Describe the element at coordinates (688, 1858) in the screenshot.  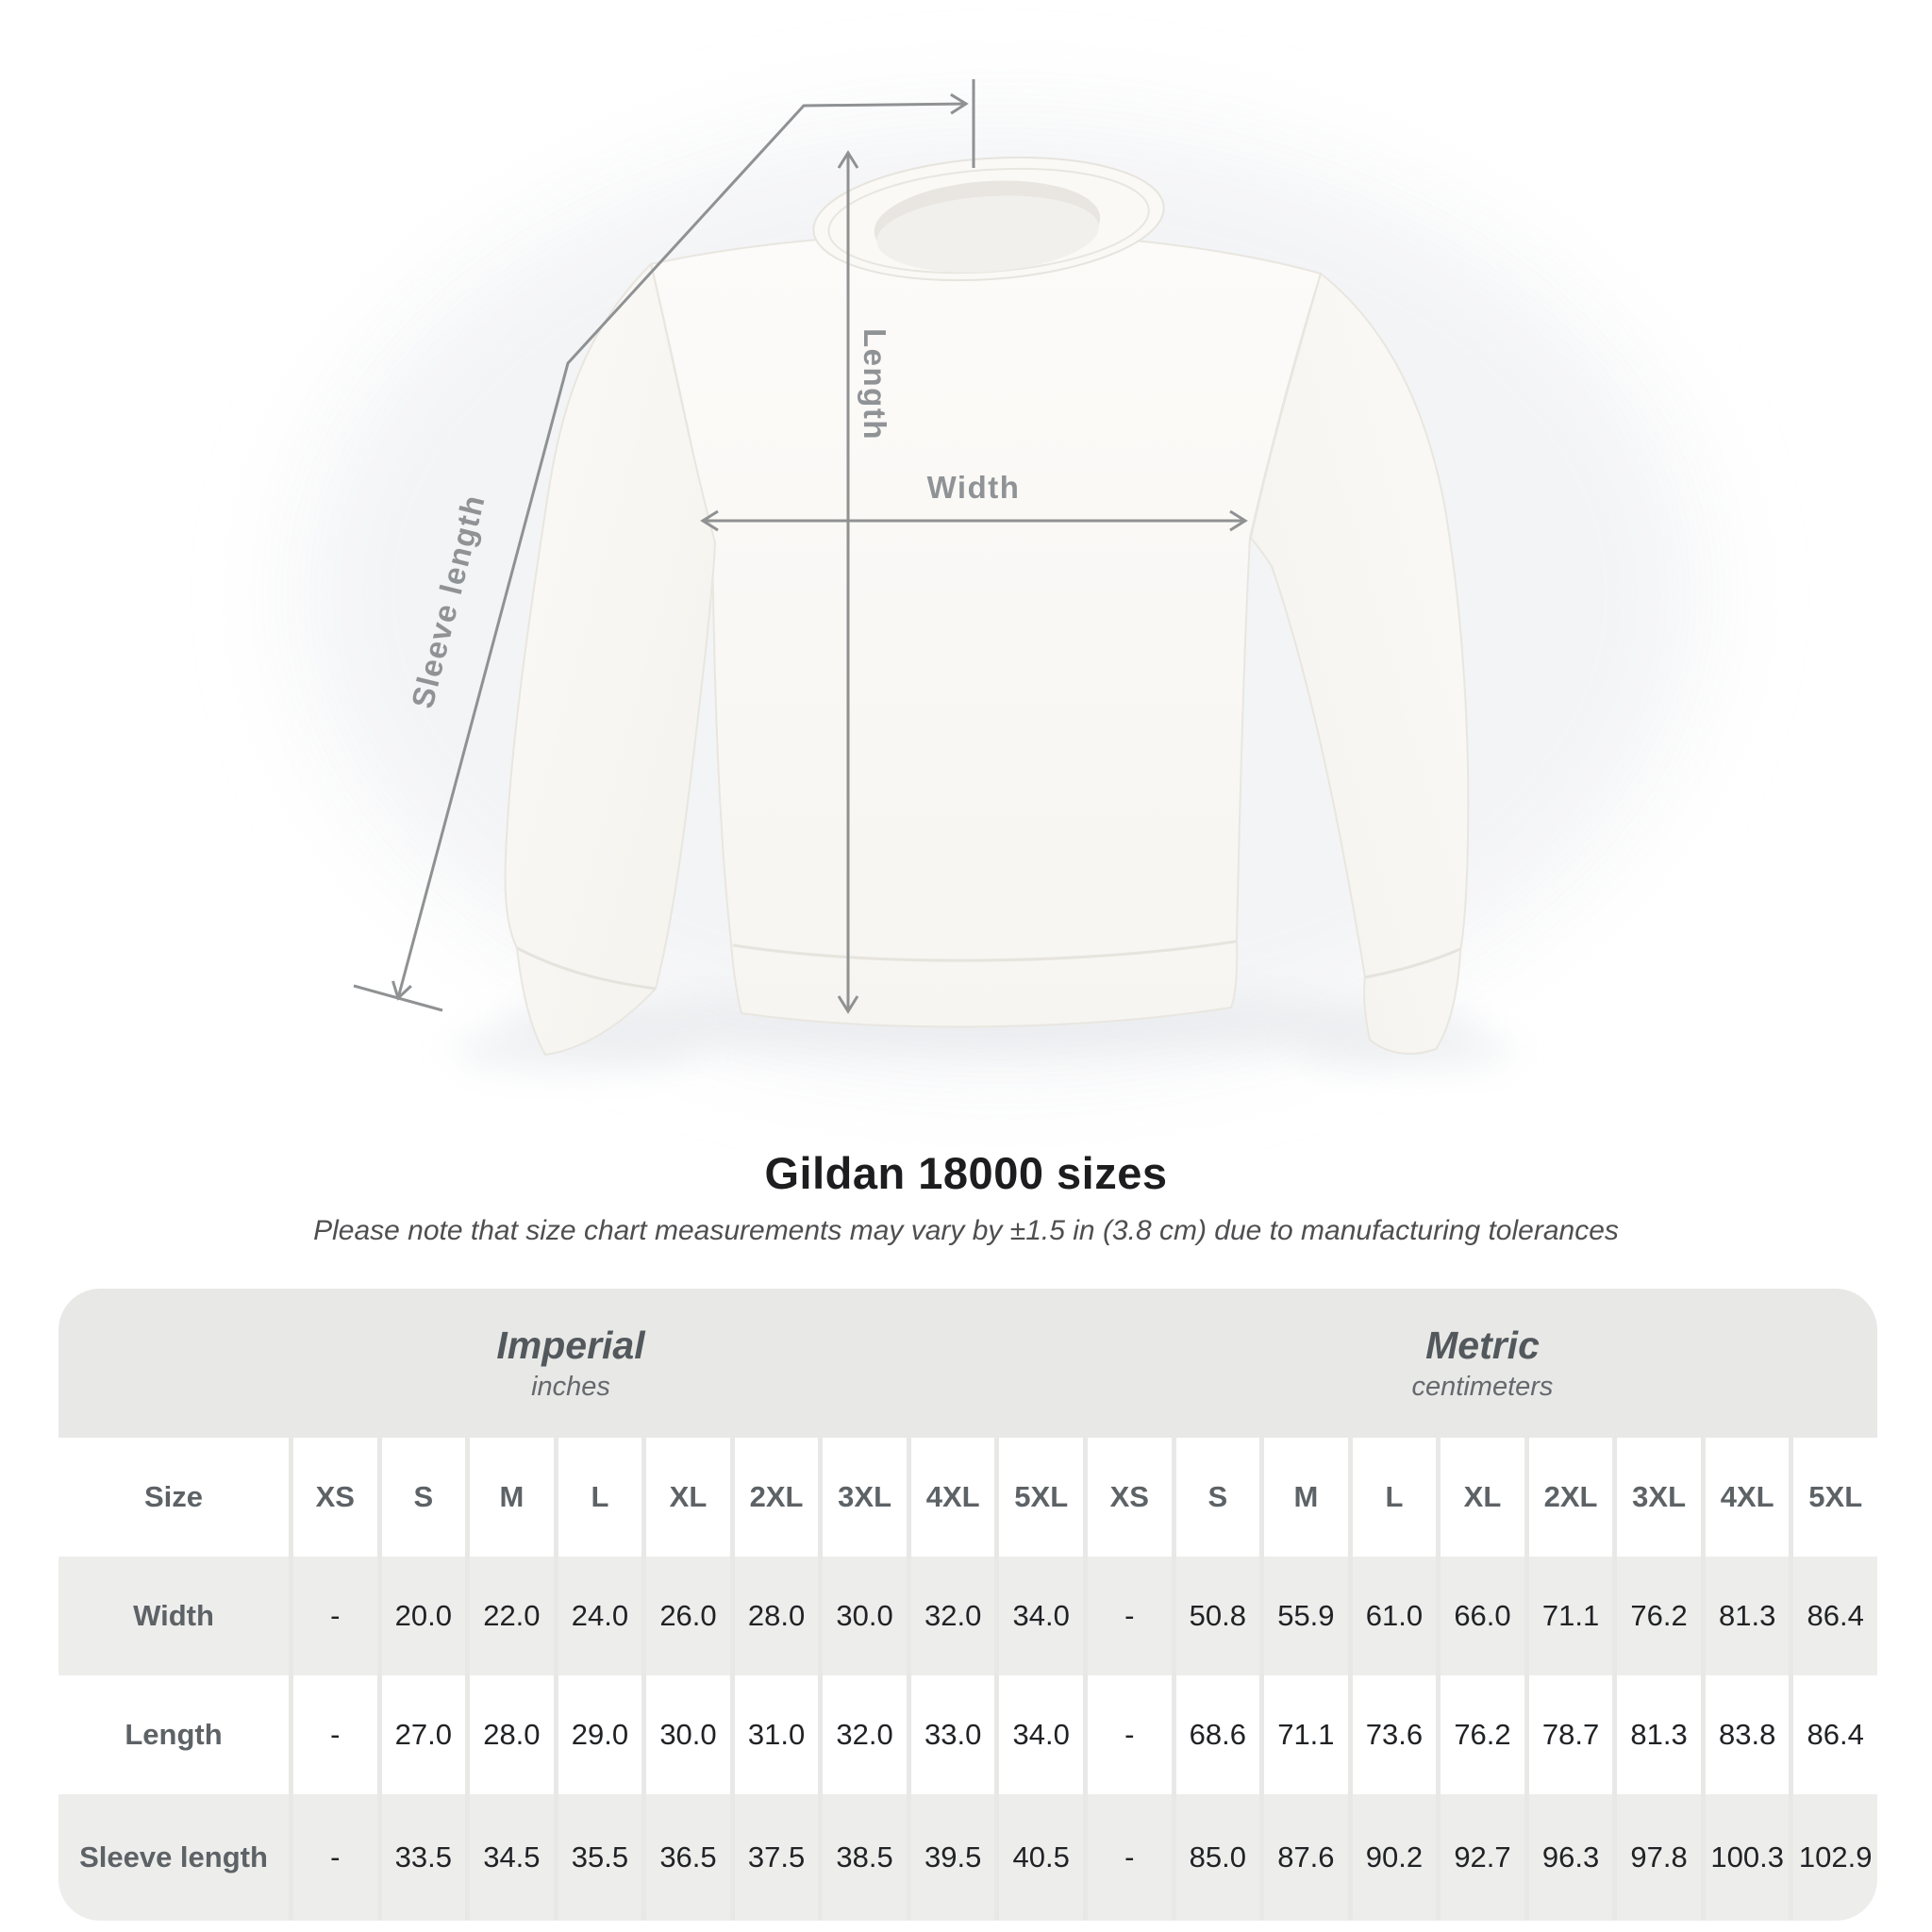
I see `value-cell: 36.5` at that location.